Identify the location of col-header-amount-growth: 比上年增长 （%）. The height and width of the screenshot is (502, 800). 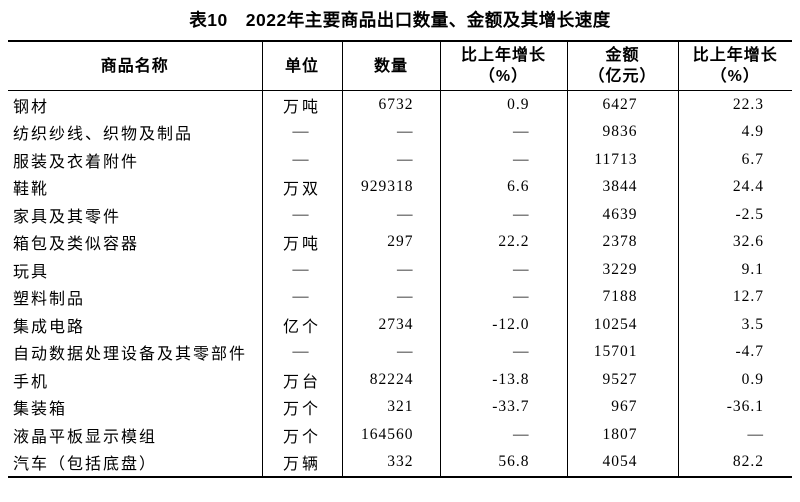
(735, 66).